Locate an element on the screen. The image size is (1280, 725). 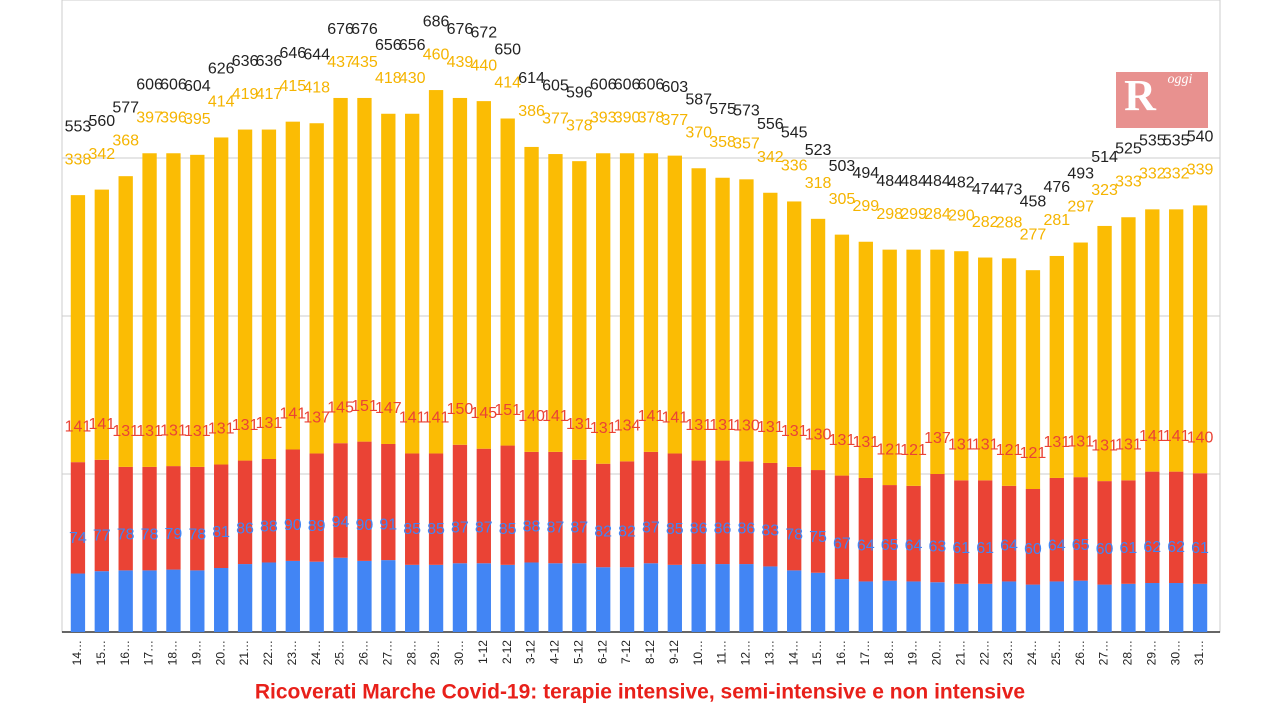
data-label: 60 is located at coordinates (1105, 549).